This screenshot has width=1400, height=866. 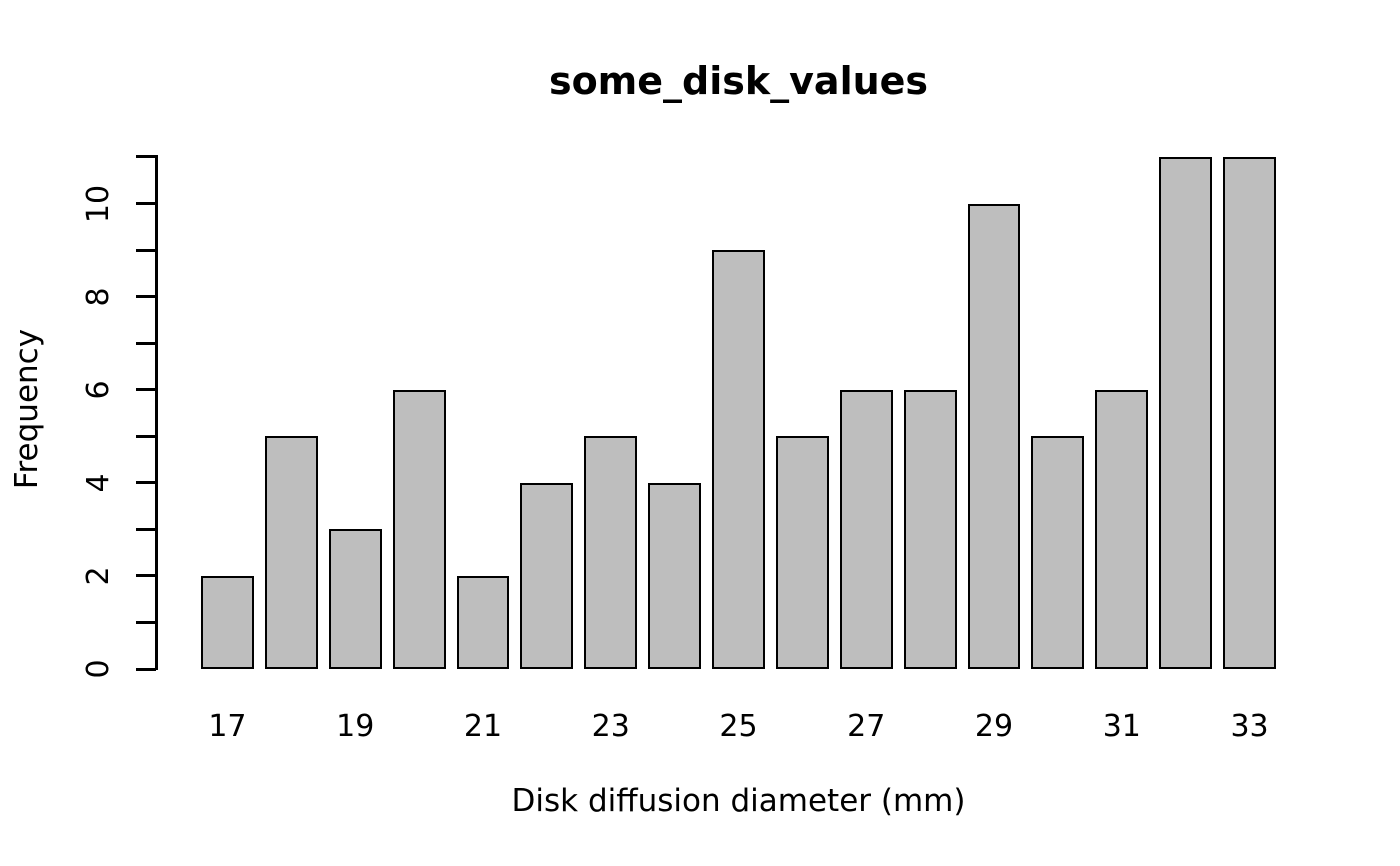 I want to click on x-tick-label: 33, so click(x=1249, y=726).